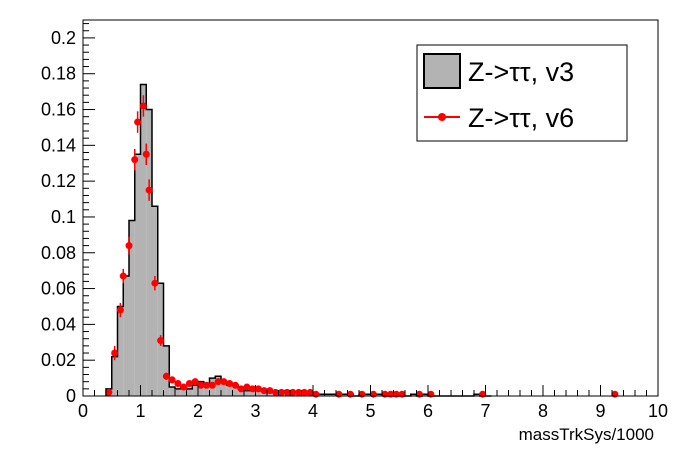  I want to click on y-axis: 0 0.02 0.04 0.06 0.08 0.1 0.12 0.14 0.16 0.18 0.2, so click(68, 214).